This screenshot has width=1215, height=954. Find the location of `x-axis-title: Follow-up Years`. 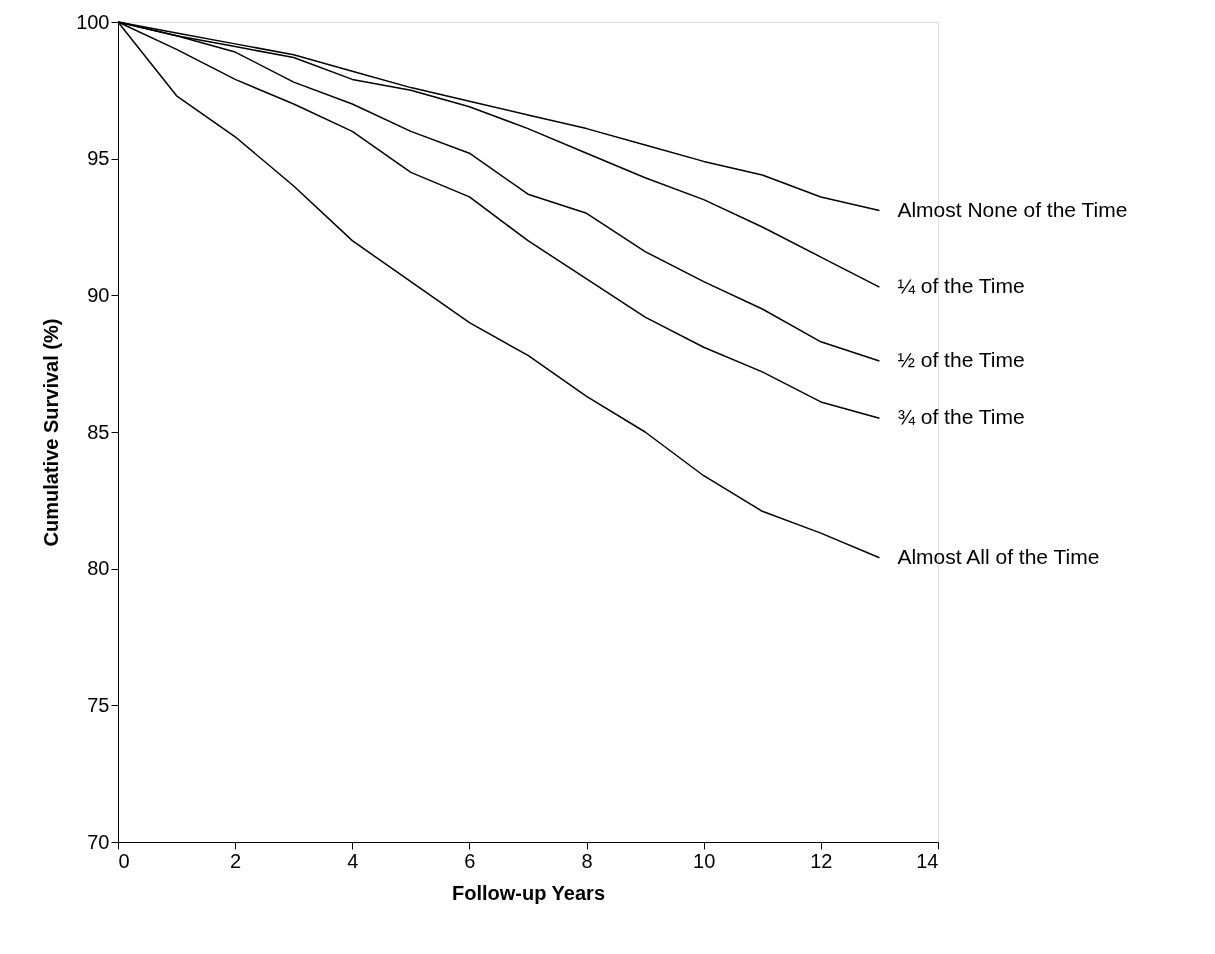

x-axis-title: Follow-up Years is located at coordinates (528, 892).